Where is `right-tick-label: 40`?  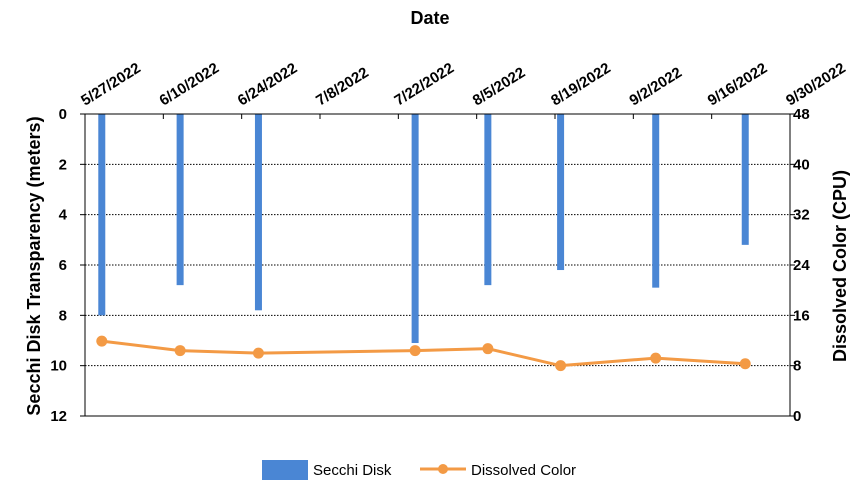
right-tick-label: 40 is located at coordinates (801, 164).